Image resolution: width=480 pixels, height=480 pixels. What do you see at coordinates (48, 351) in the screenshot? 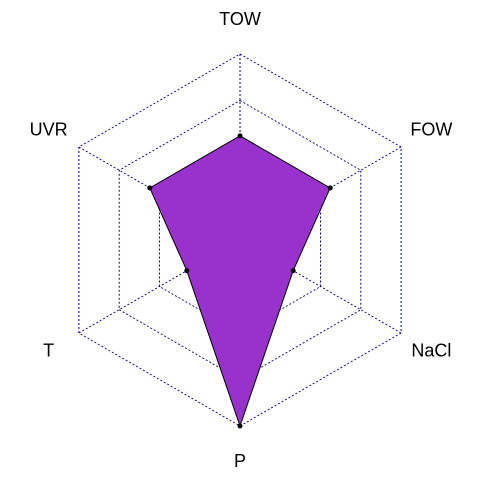
I see `axis-label-t: T` at bounding box center [48, 351].